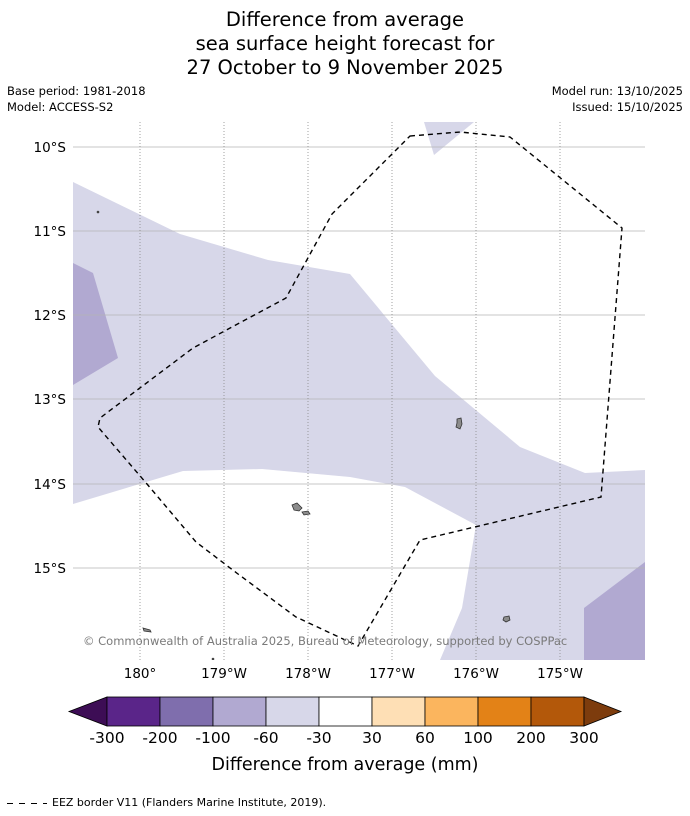 This screenshot has height=816, width=690. Describe the element at coordinates (308, 674) in the screenshot. I see `lon-label-178w: 178°W` at that location.